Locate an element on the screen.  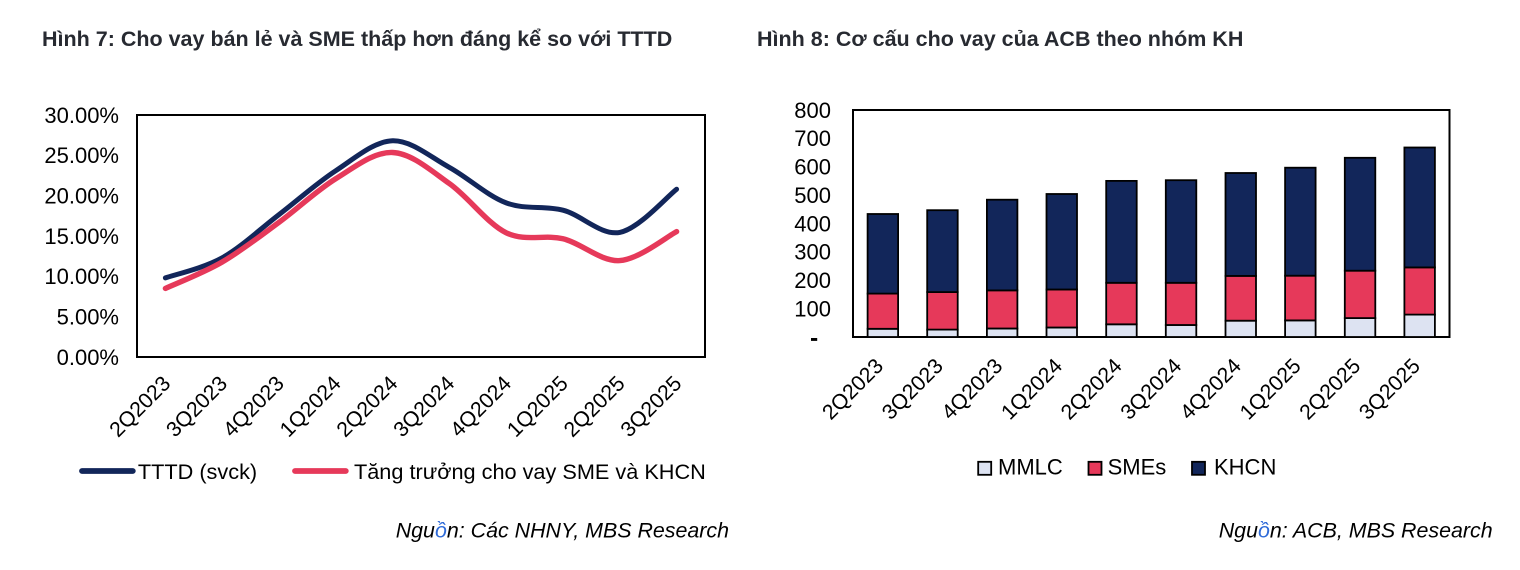
svg-text: 0.00% is located at coordinates (88, 357).